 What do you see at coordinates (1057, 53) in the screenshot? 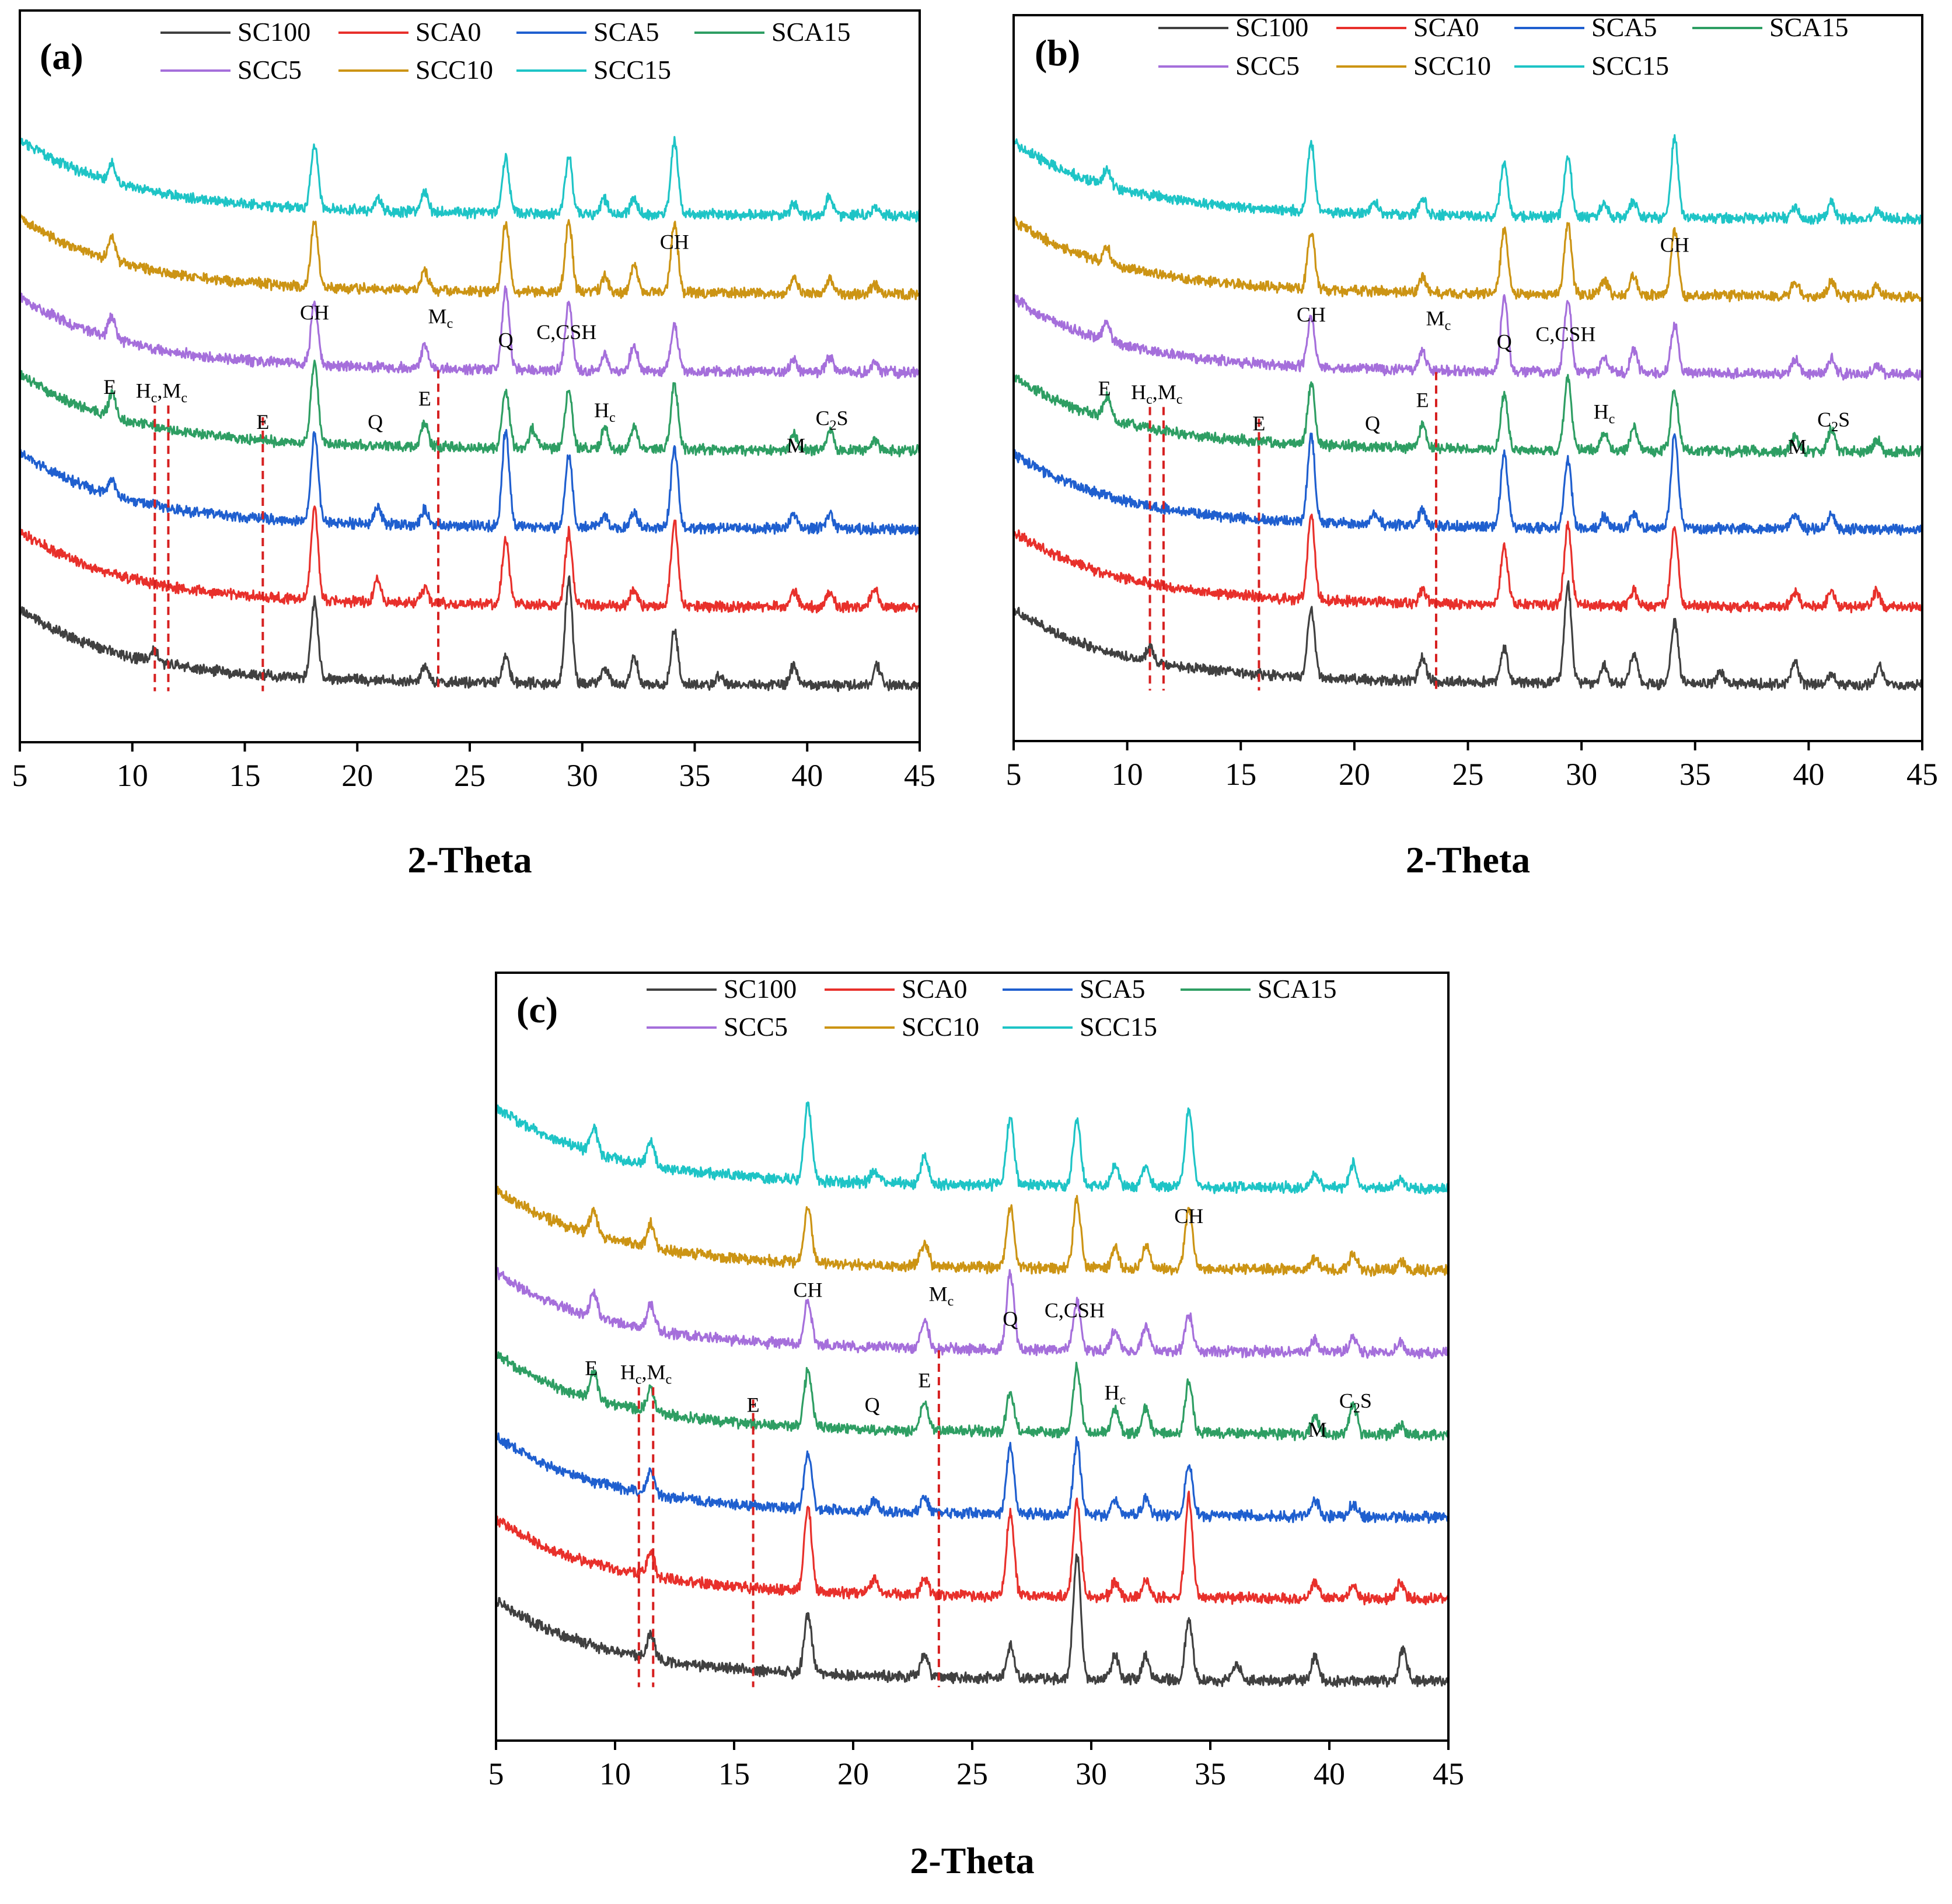
I see `panel-label: (b)` at bounding box center [1057, 53].